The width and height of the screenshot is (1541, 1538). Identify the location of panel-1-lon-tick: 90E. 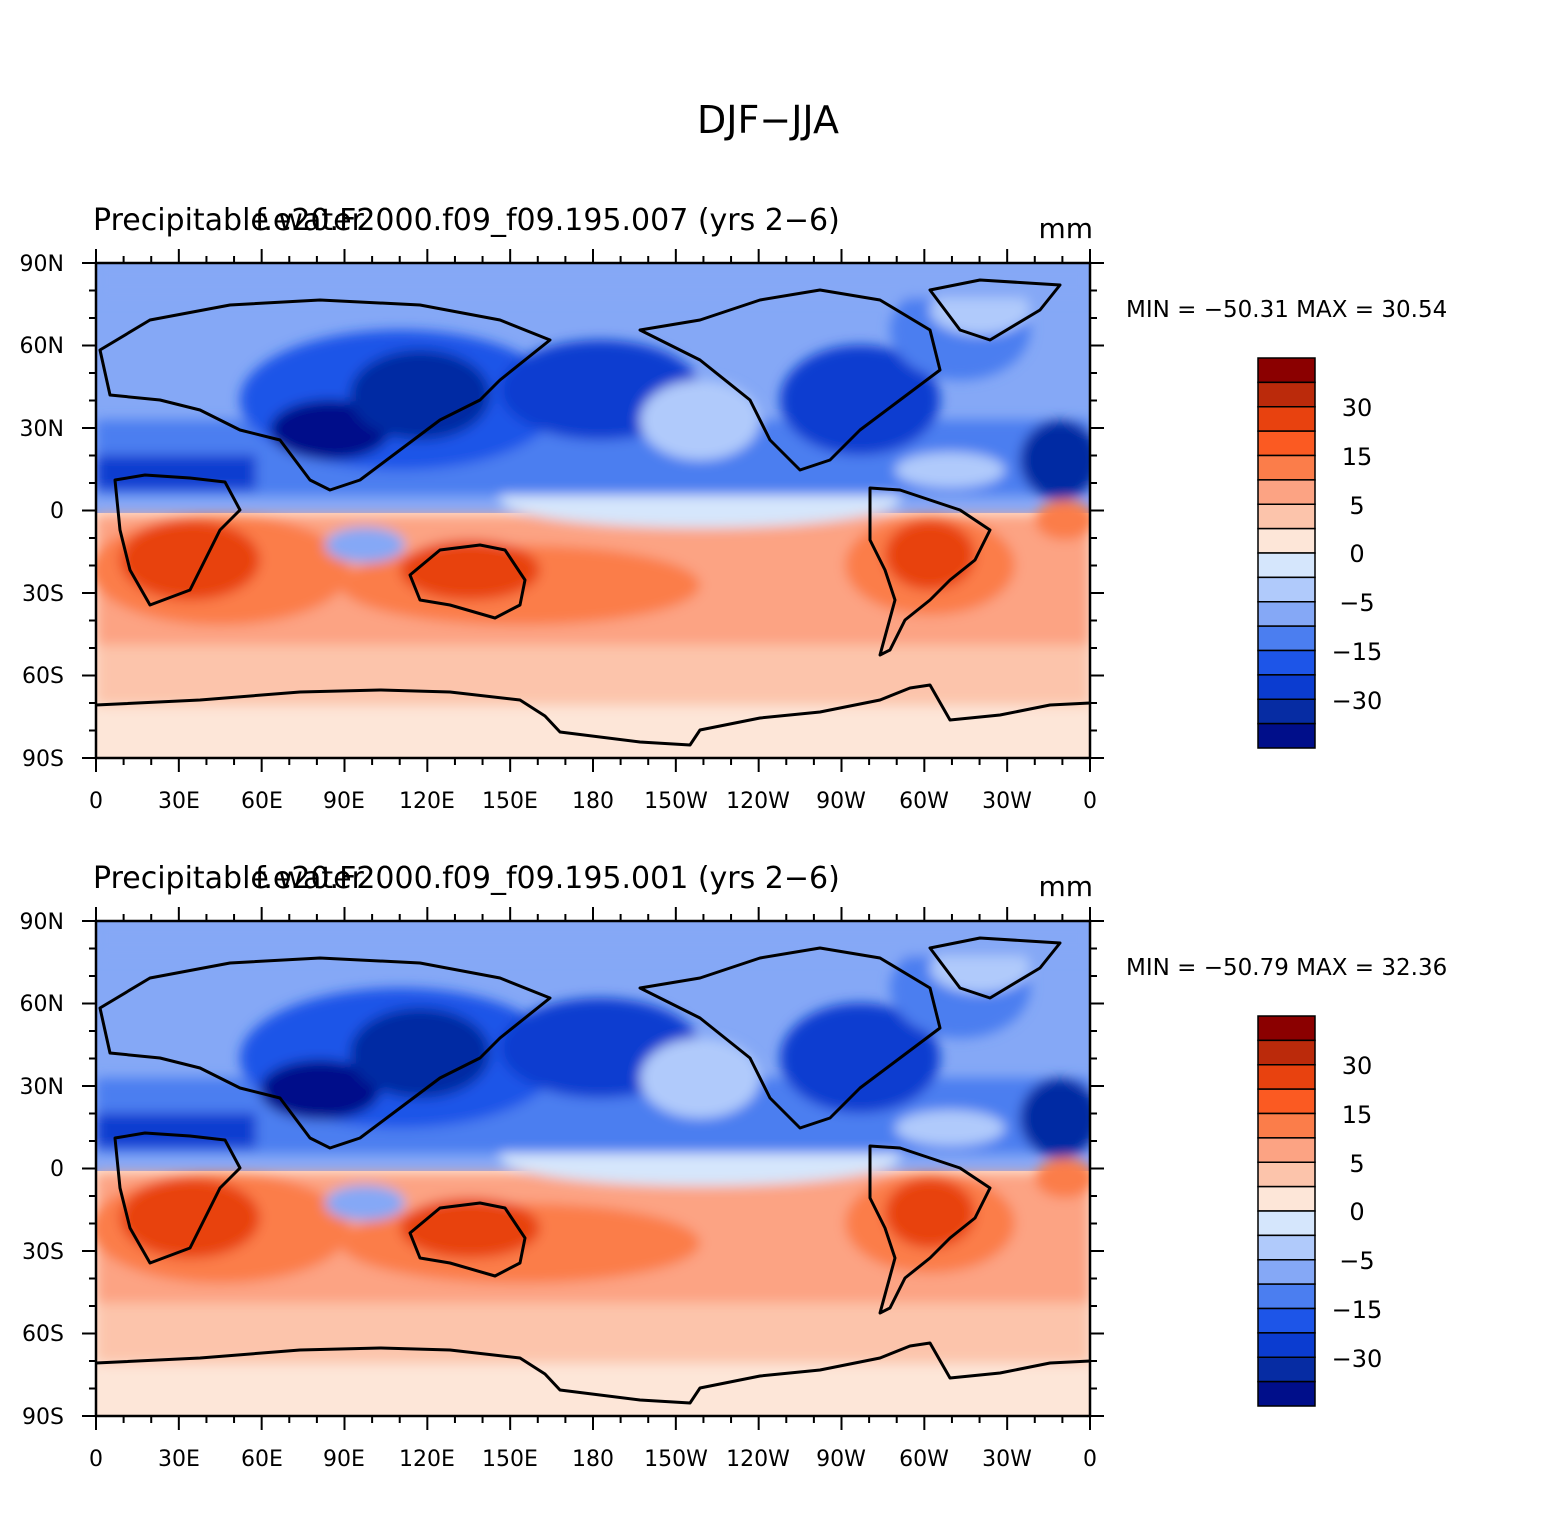
(344, 801).